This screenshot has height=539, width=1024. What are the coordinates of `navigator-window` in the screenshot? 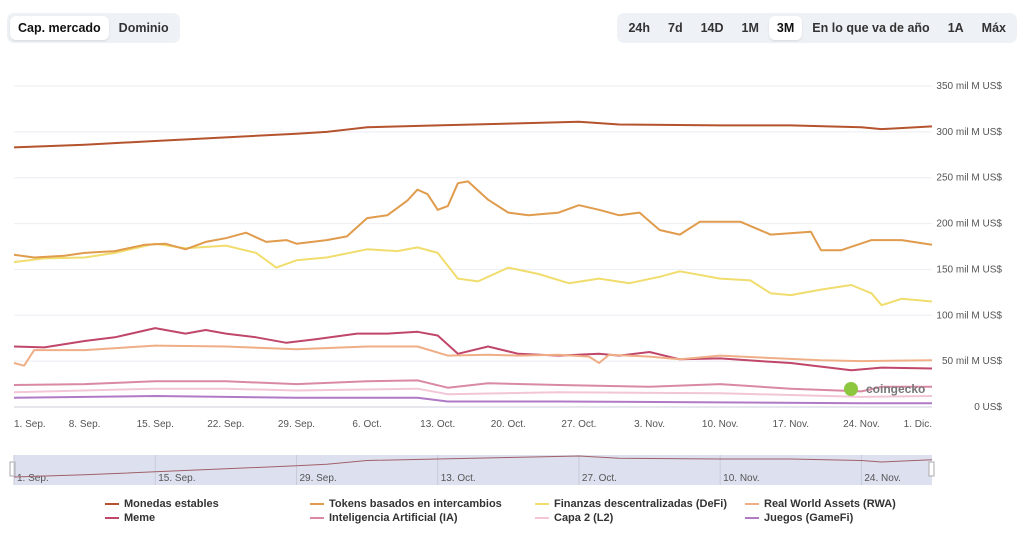 It's located at (473, 470).